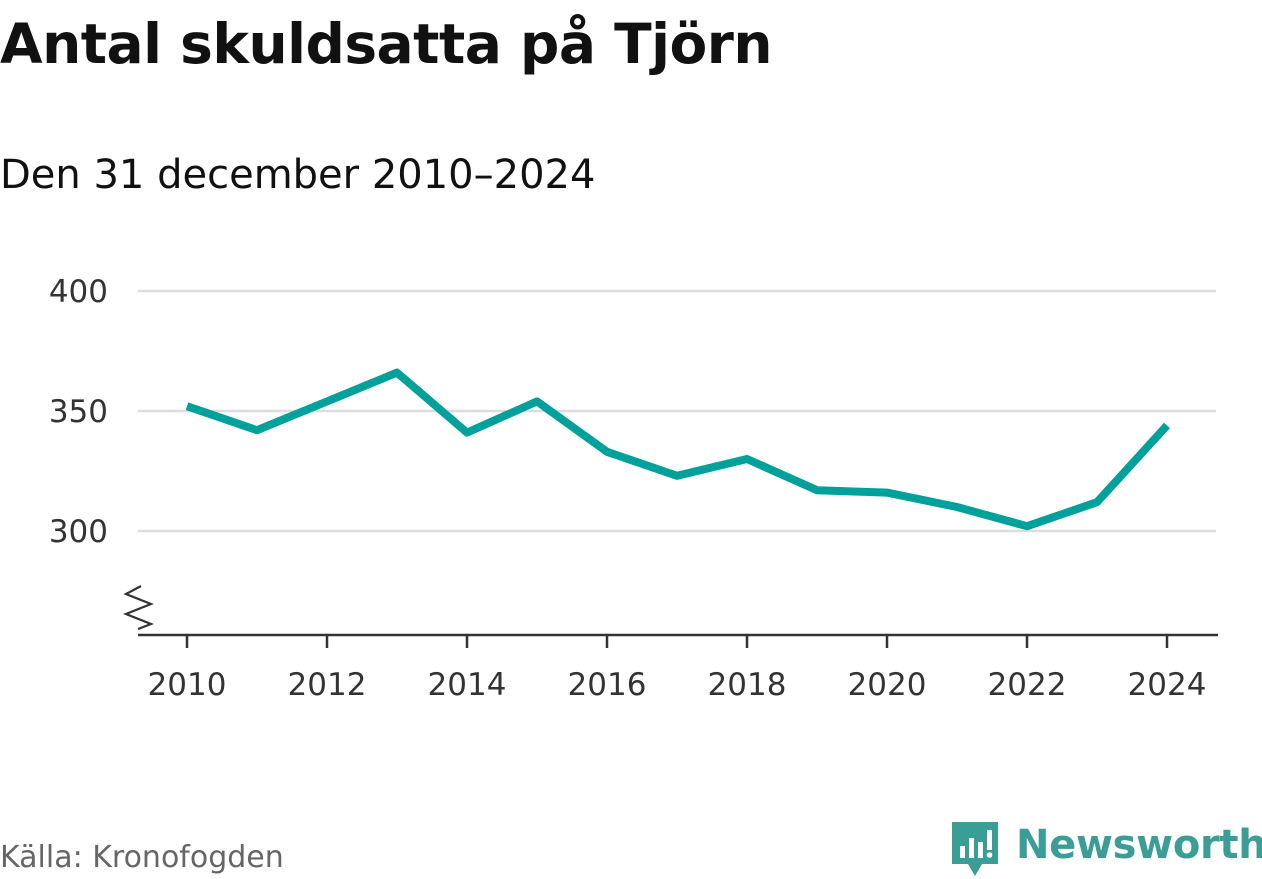  Describe the element at coordinates (327, 685) in the screenshot. I see `x-tick-label: 2012` at that location.